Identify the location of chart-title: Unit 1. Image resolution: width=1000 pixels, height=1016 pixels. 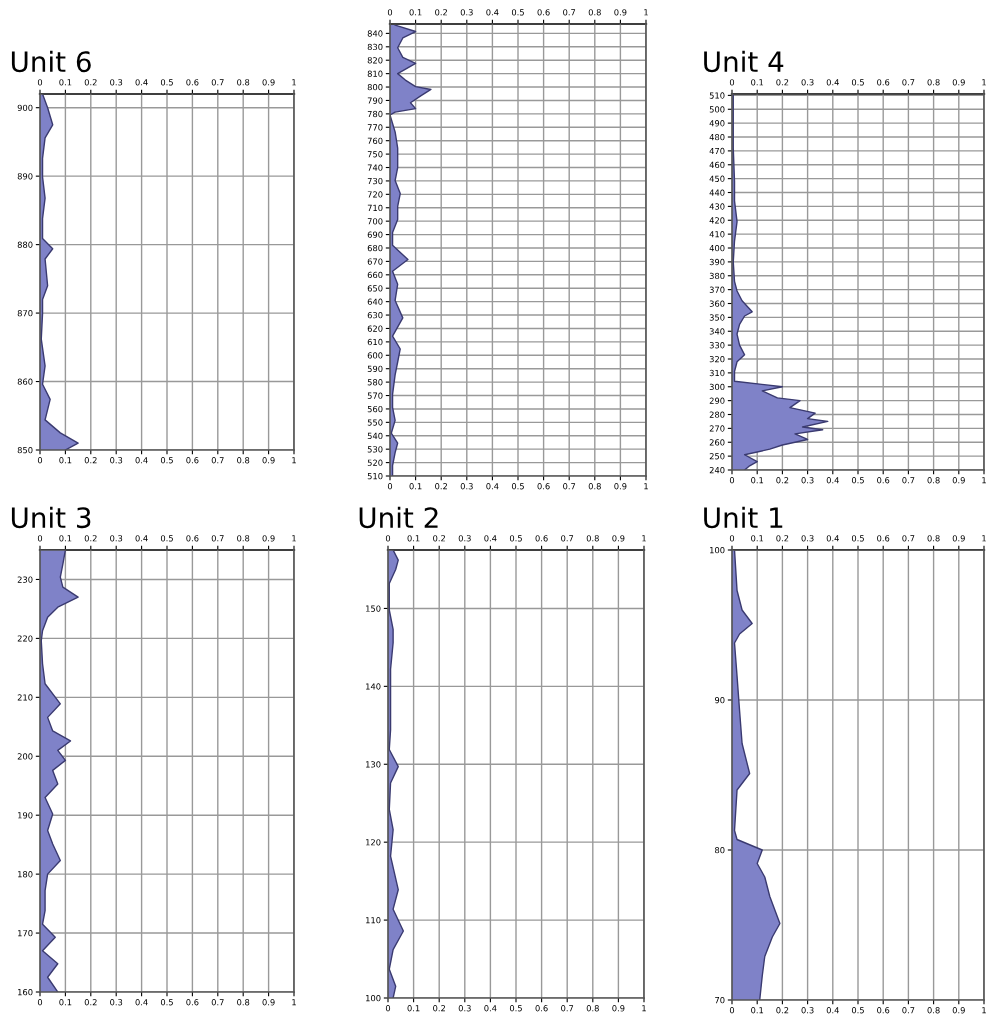
(743, 517).